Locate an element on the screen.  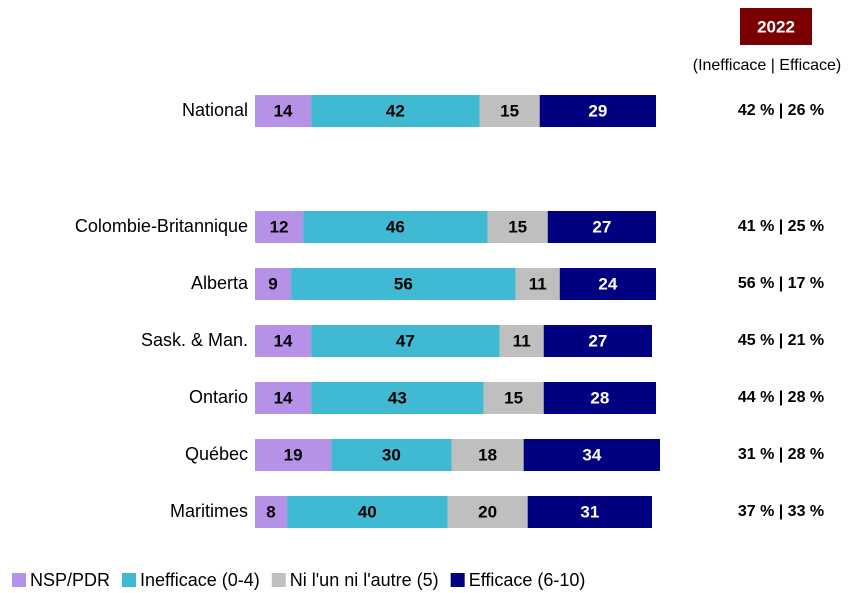
value-label: 28 is located at coordinates (599, 397).